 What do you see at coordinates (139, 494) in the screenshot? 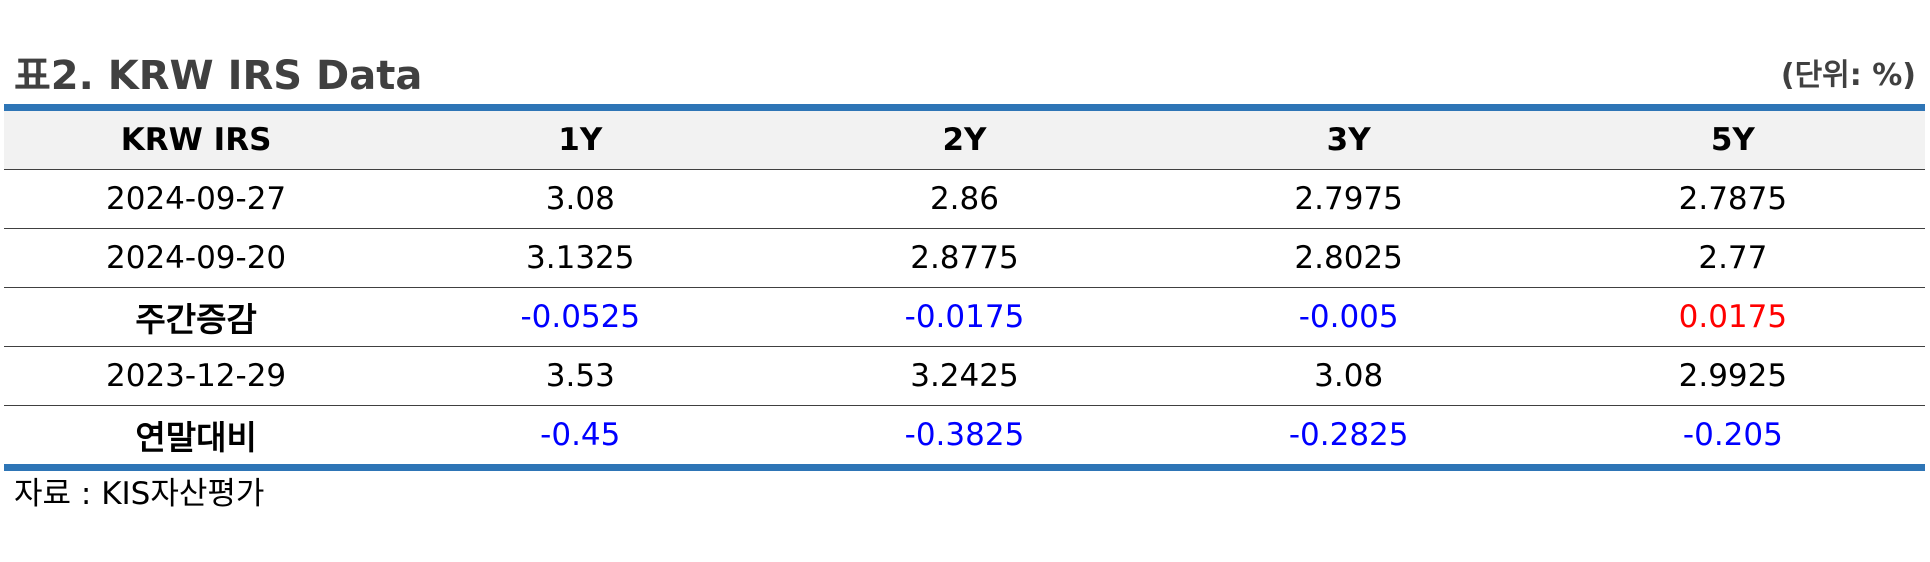
I see `source-note: 자료 : KIS자산평가` at bounding box center [139, 494].